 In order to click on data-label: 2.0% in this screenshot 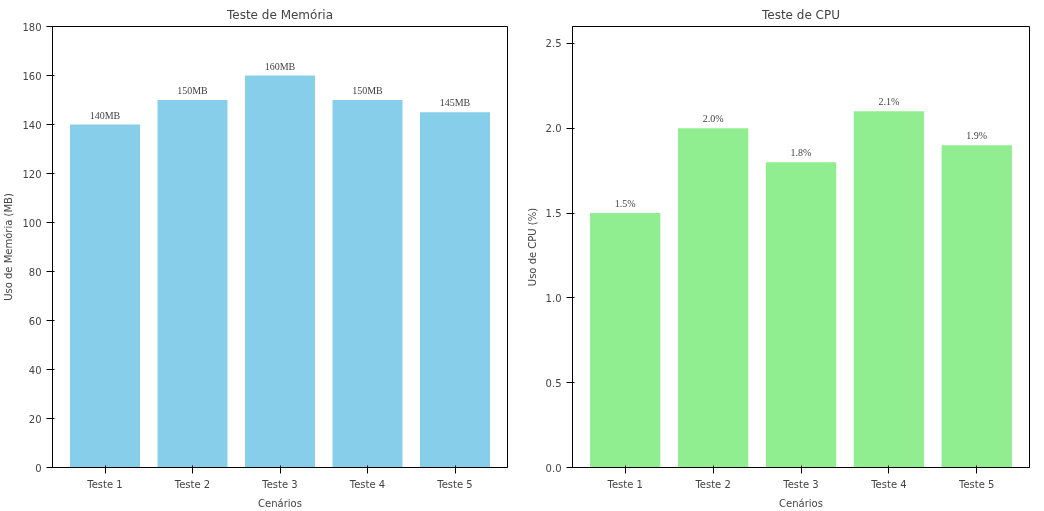, I will do `click(713, 119)`.